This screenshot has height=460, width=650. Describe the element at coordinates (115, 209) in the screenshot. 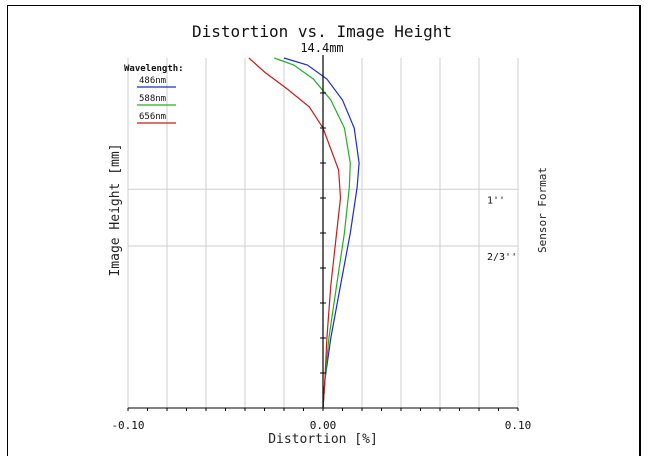

I see `y-axis-label: Image Height [mm]` at that location.